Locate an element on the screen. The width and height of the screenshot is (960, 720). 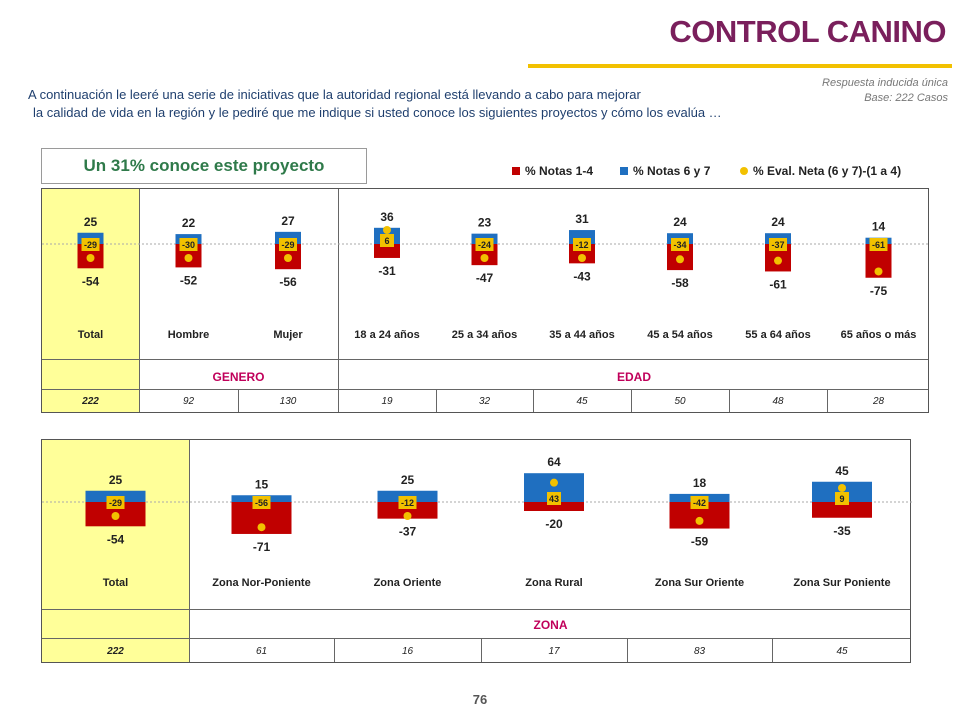
note-line-1: Respuesta inducida única is located at coordinates (885, 83).